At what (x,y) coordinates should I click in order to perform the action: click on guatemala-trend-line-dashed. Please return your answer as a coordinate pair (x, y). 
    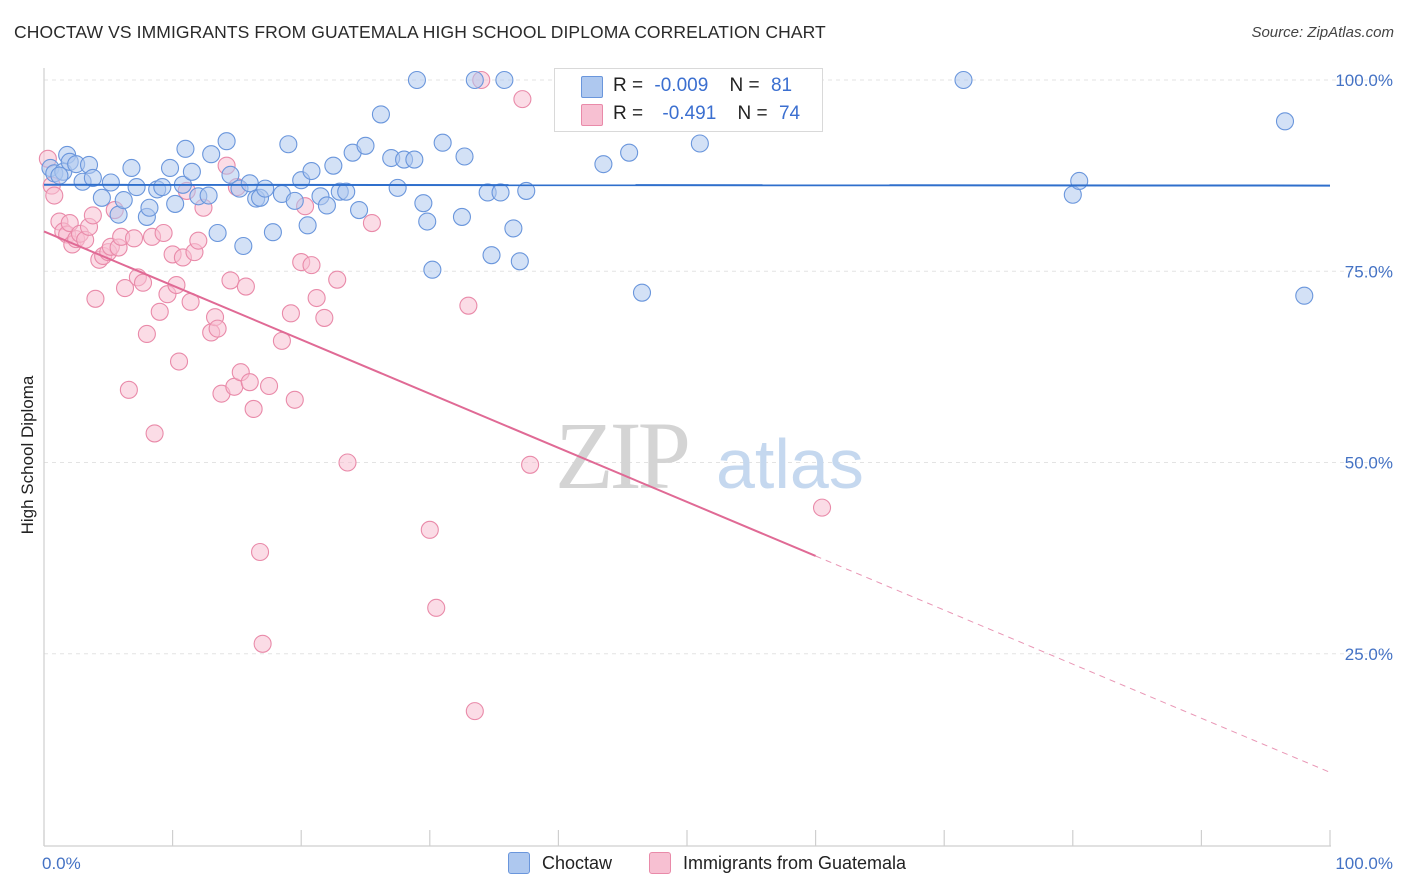
    Looking at the image, I should click on (1073, 664).